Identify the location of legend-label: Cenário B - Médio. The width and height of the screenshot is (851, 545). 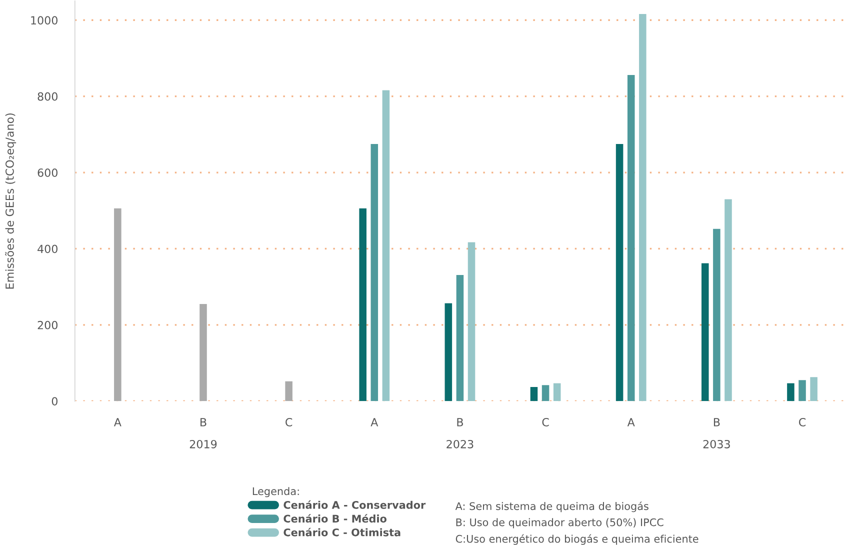
(335, 518).